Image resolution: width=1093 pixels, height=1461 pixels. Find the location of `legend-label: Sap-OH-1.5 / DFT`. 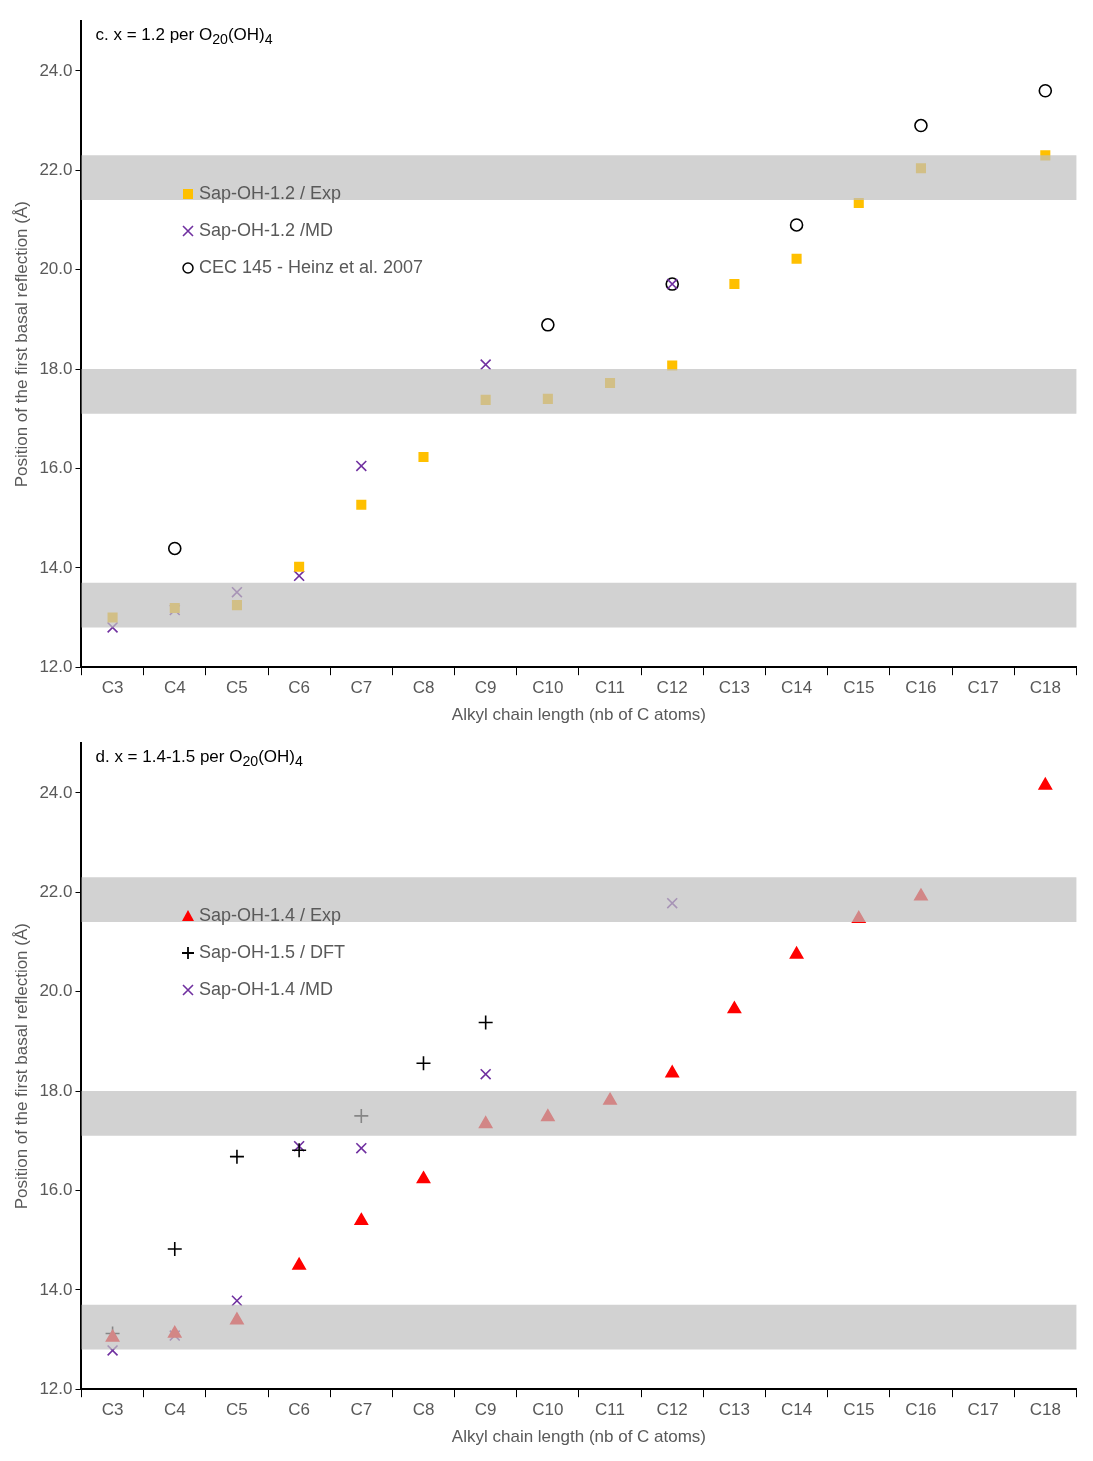

legend-label: Sap-OH-1.5 / DFT is located at coordinates (271, 952).